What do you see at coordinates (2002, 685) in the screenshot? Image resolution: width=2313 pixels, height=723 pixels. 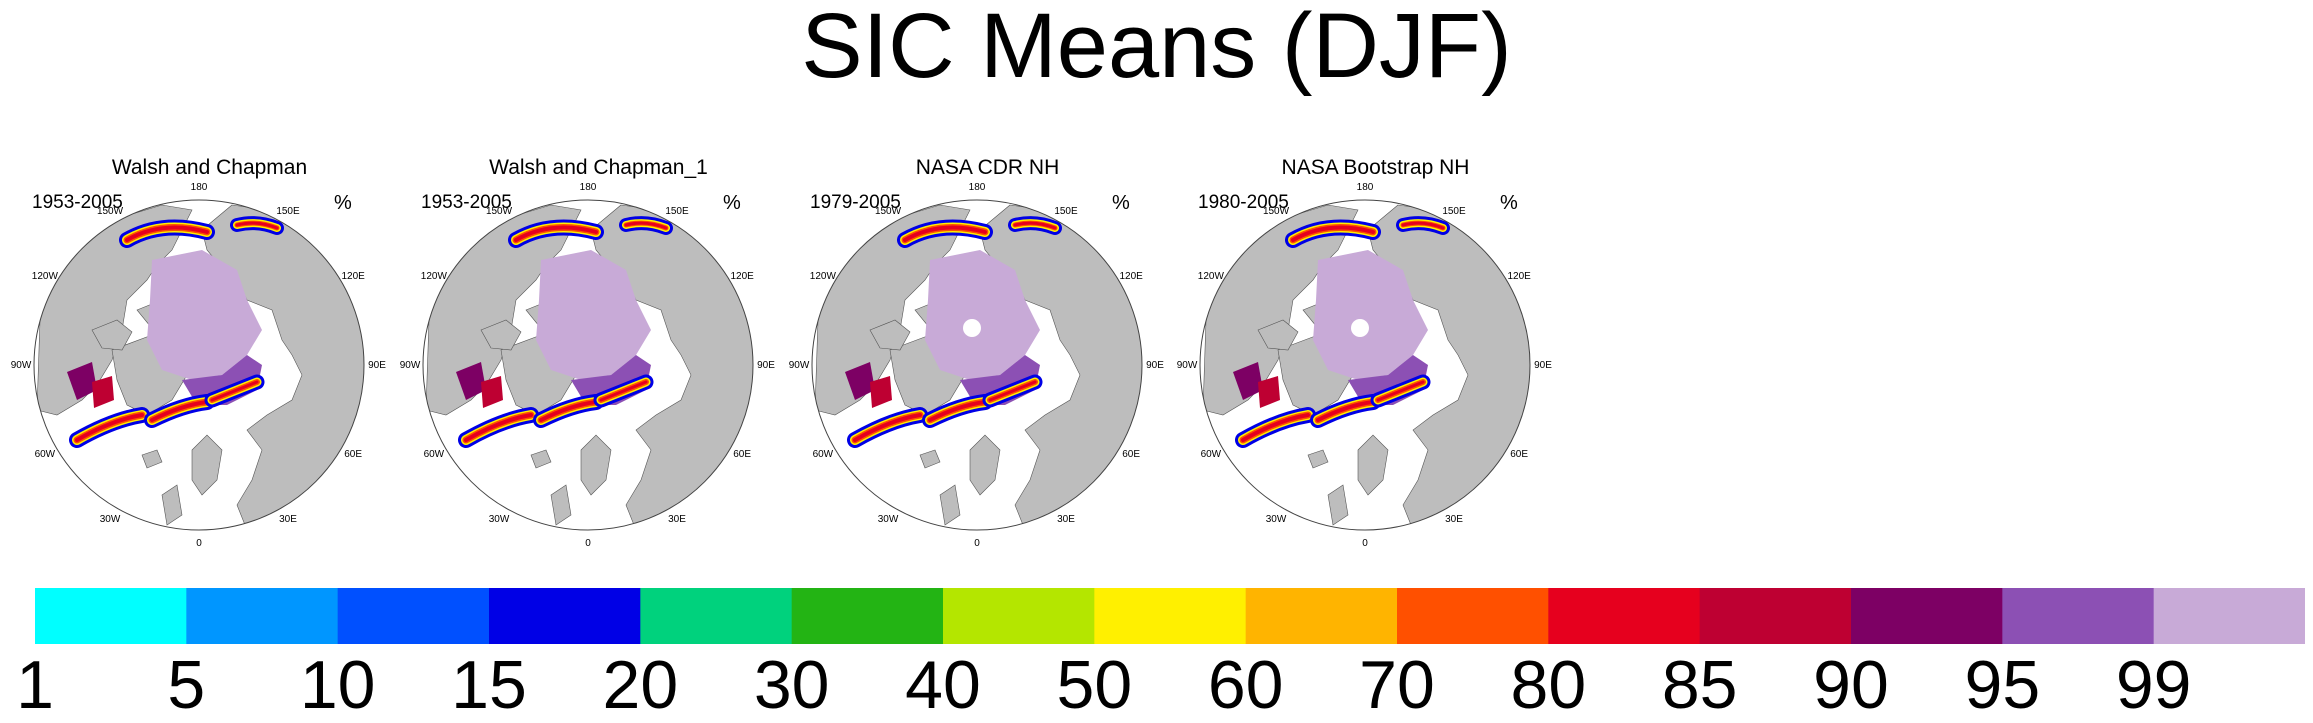 I see `colorbar-level-label: 95` at bounding box center [2002, 685].